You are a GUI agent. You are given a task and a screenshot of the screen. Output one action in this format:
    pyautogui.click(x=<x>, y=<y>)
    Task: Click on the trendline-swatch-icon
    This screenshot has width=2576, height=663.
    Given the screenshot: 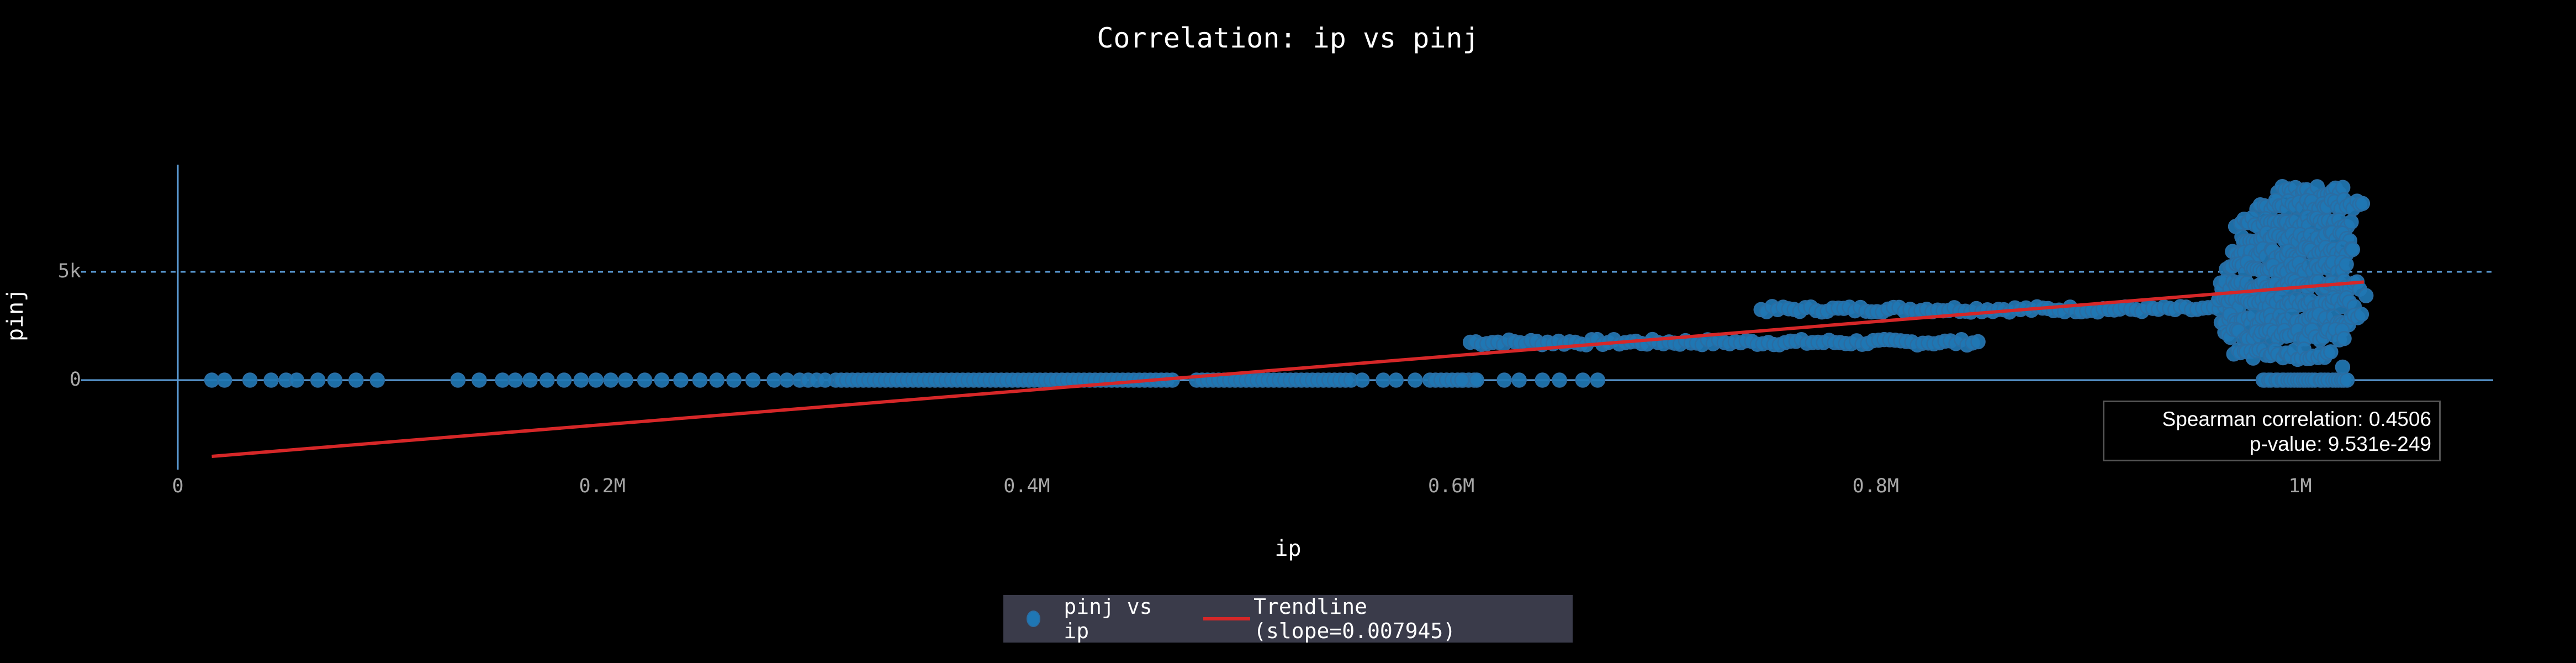 What is the action you would take?
    pyautogui.click(x=1227, y=618)
    